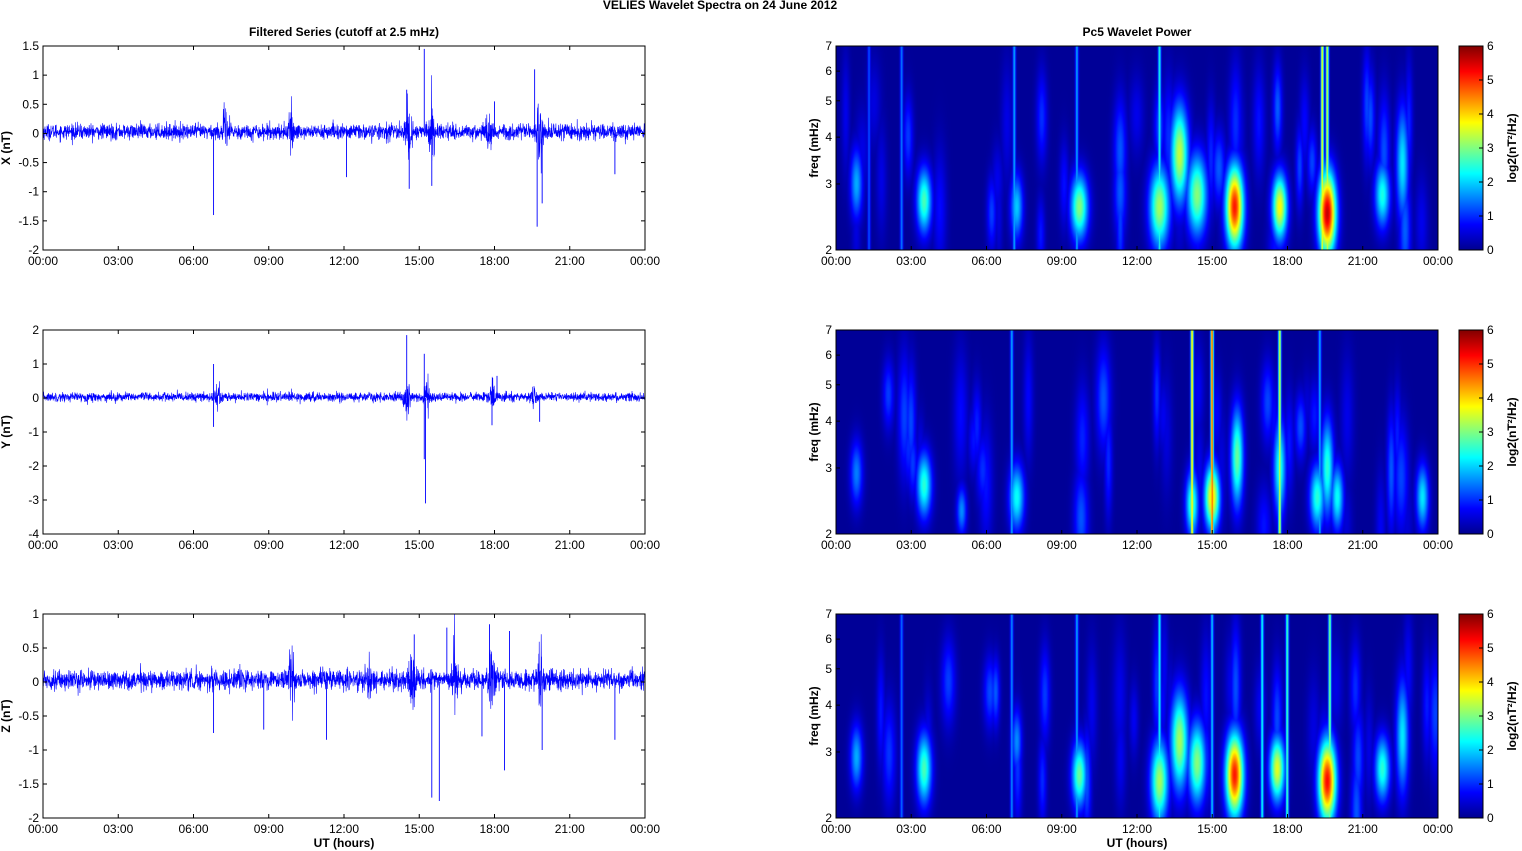  What do you see at coordinates (1490, 784) in the screenshot?
I see `colorbar-tick-label: 1` at bounding box center [1490, 784].